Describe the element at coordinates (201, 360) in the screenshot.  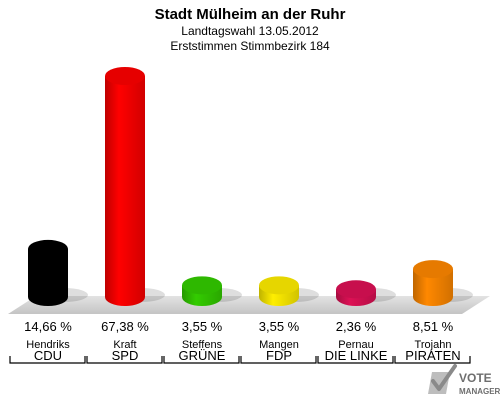
I see `party-bracket-gr-ne` at that location.